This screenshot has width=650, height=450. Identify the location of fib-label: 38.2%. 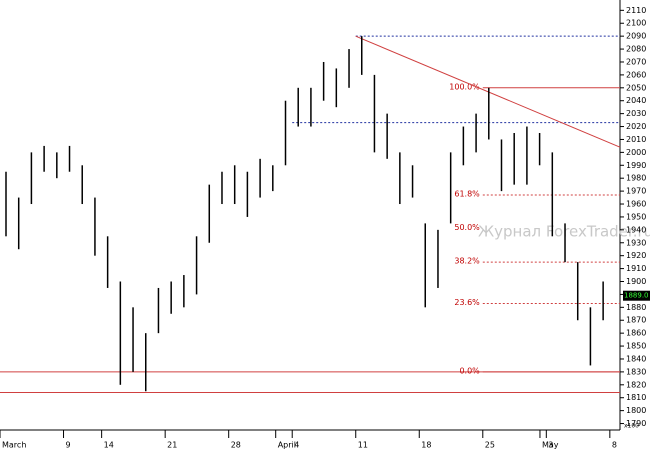
(467, 261).